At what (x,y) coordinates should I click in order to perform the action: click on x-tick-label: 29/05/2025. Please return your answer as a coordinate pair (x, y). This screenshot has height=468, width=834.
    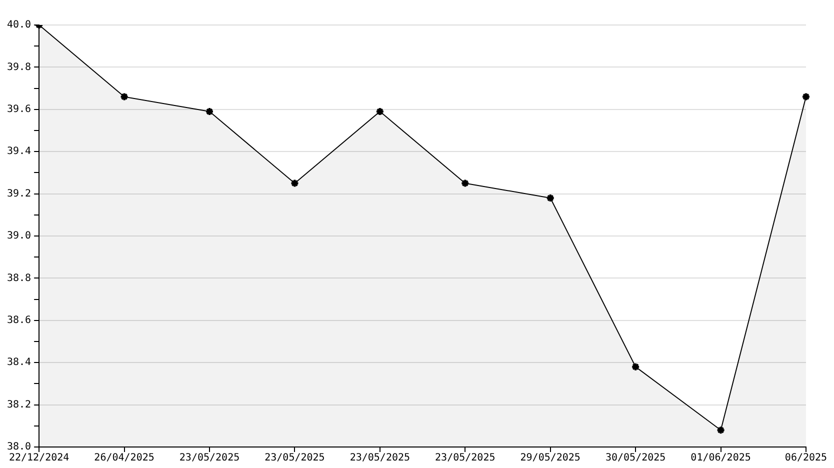
    Looking at the image, I should click on (550, 458).